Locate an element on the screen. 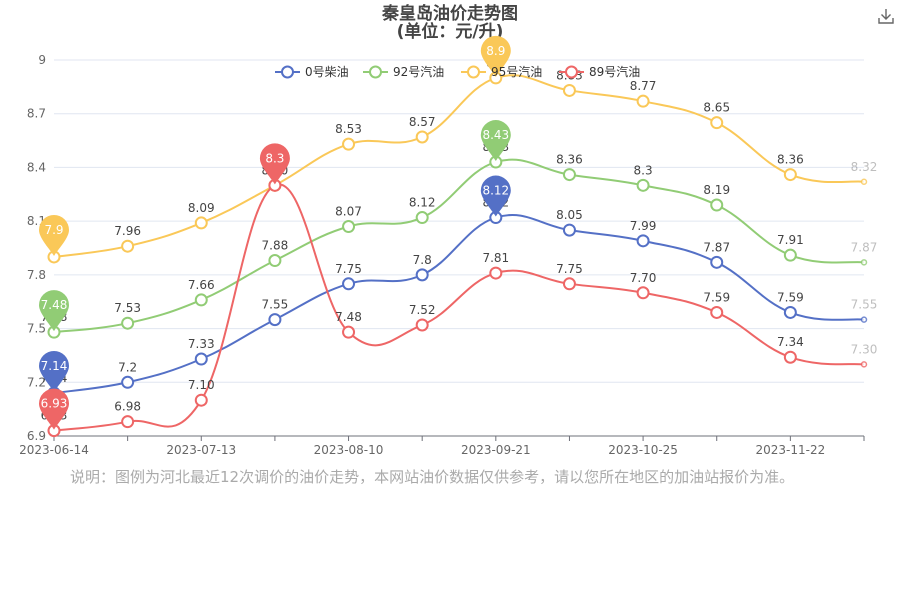 The width and height of the screenshot is (900, 600). legend-item: 89号汽油 is located at coordinates (599, 71).